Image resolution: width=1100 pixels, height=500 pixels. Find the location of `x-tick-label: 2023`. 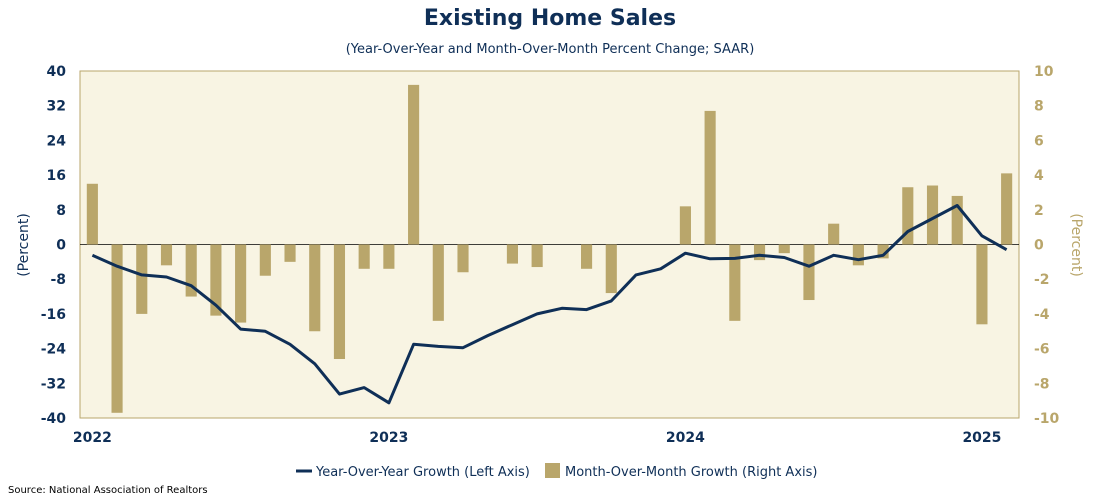

x-tick-label: 2023 is located at coordinates (388, 438).